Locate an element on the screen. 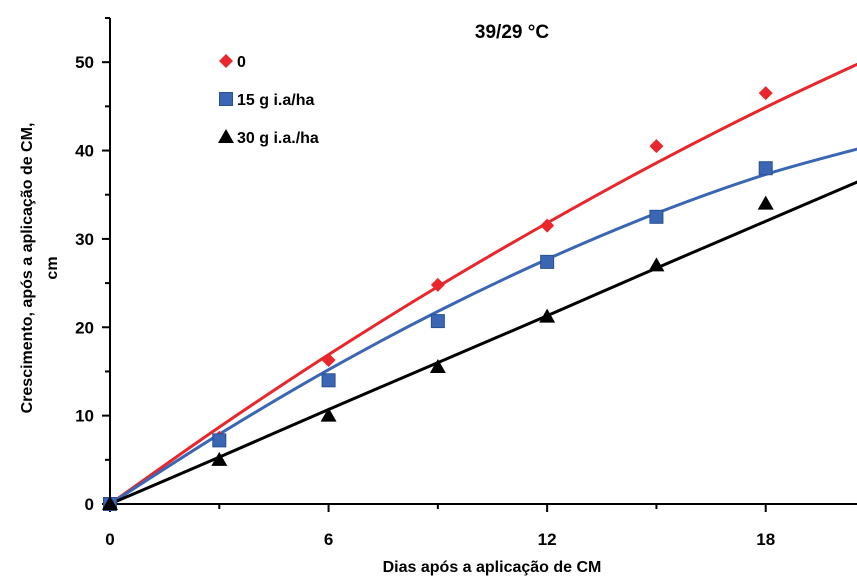  legend: 0 15 g i.a/ha 30 g i.a./ha is located at coordinates (268, 100).